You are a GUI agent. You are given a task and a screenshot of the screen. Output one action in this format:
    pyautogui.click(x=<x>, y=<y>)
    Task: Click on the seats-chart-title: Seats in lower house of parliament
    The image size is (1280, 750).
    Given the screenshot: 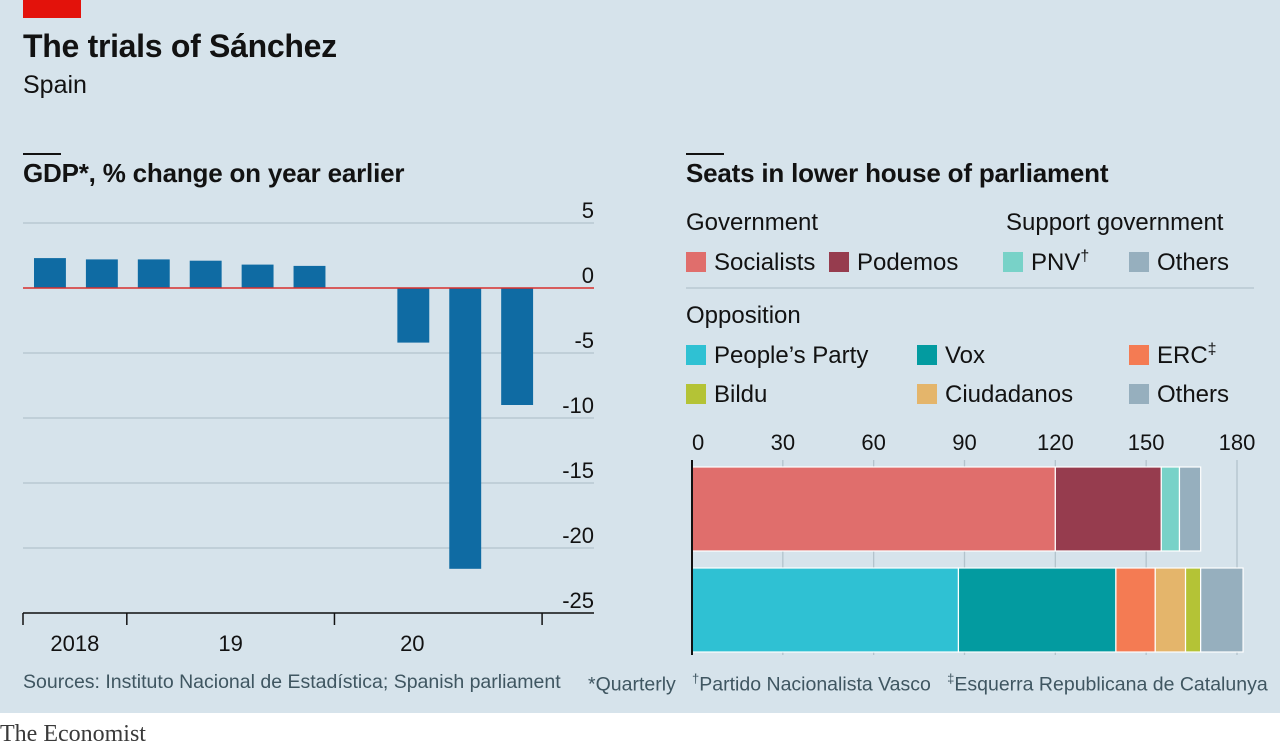 What is the action you would take?
    pyautogui.click(x=897, y=173)
    